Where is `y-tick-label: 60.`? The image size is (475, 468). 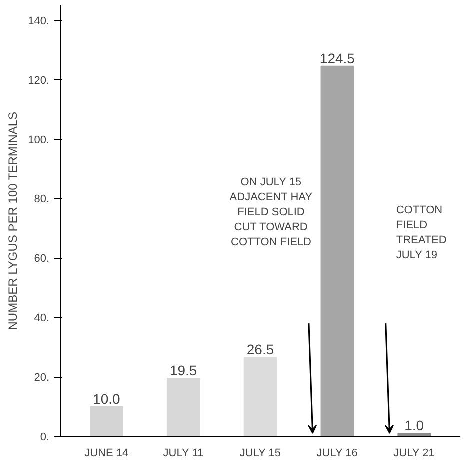 y-tick-label: 60. is located at coordinates (42, 259).